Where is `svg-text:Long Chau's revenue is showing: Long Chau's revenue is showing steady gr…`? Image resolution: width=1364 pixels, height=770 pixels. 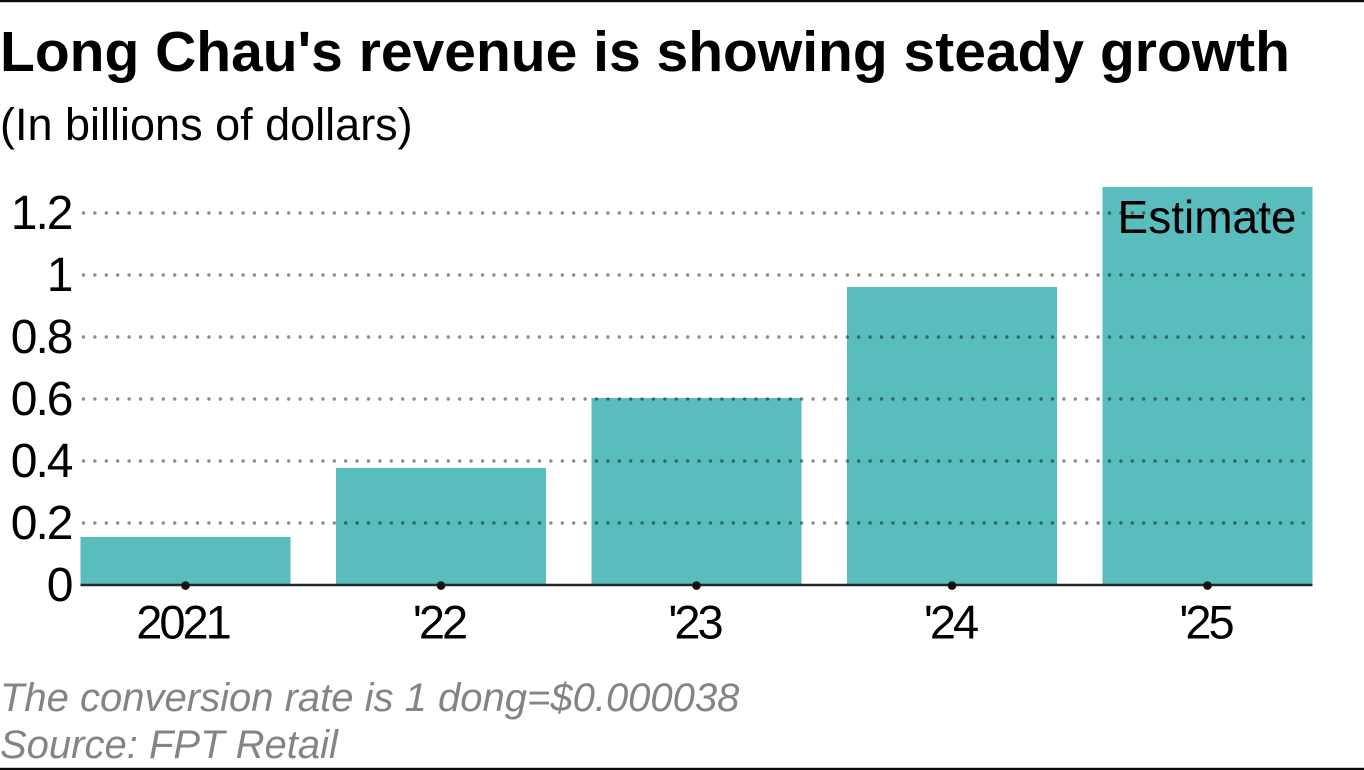
svg-text:Long Chau's revenue is showing: Long Chau's revenue is showing steady gr… is located at coordinates (645, 52).